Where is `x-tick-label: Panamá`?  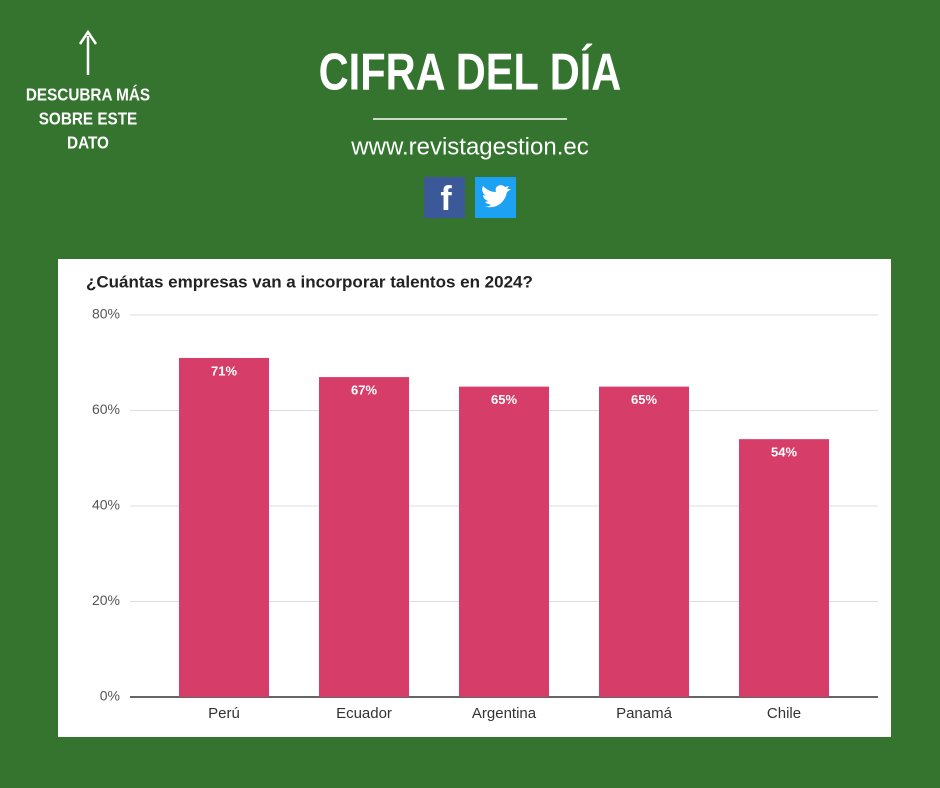
x-tick-label: Panamá is located at coordinates (644, 713).